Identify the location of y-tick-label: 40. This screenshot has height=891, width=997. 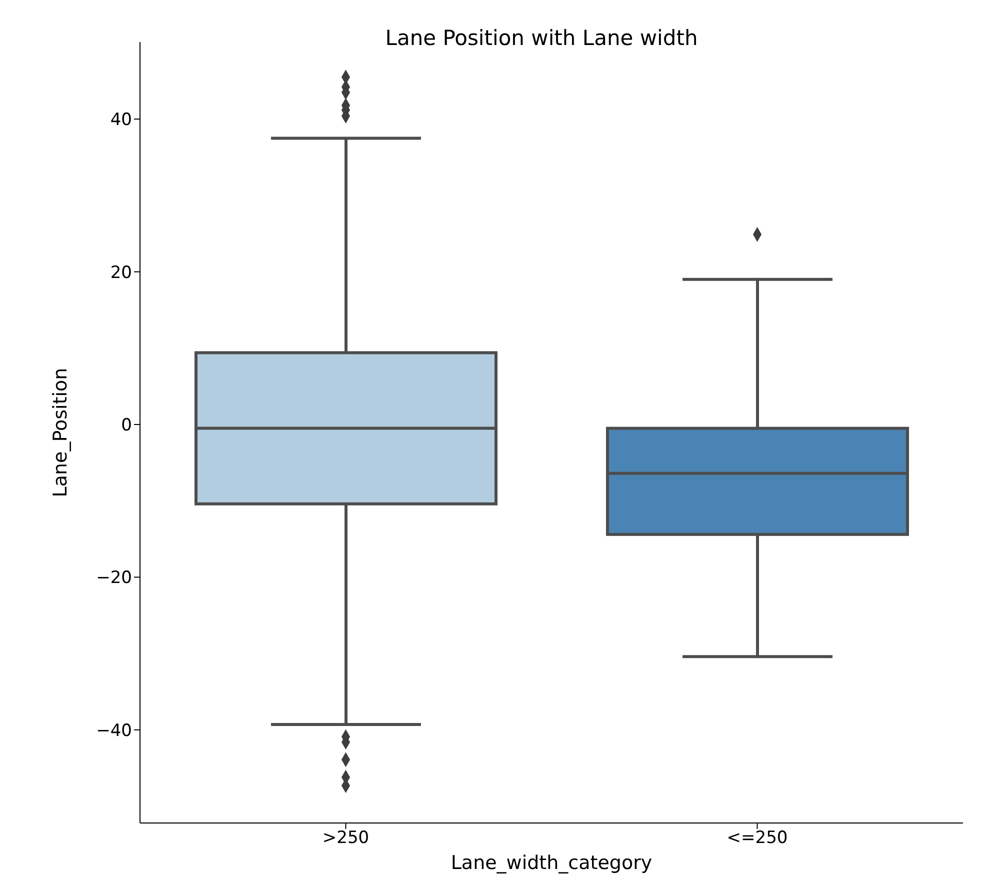
(121, 120).